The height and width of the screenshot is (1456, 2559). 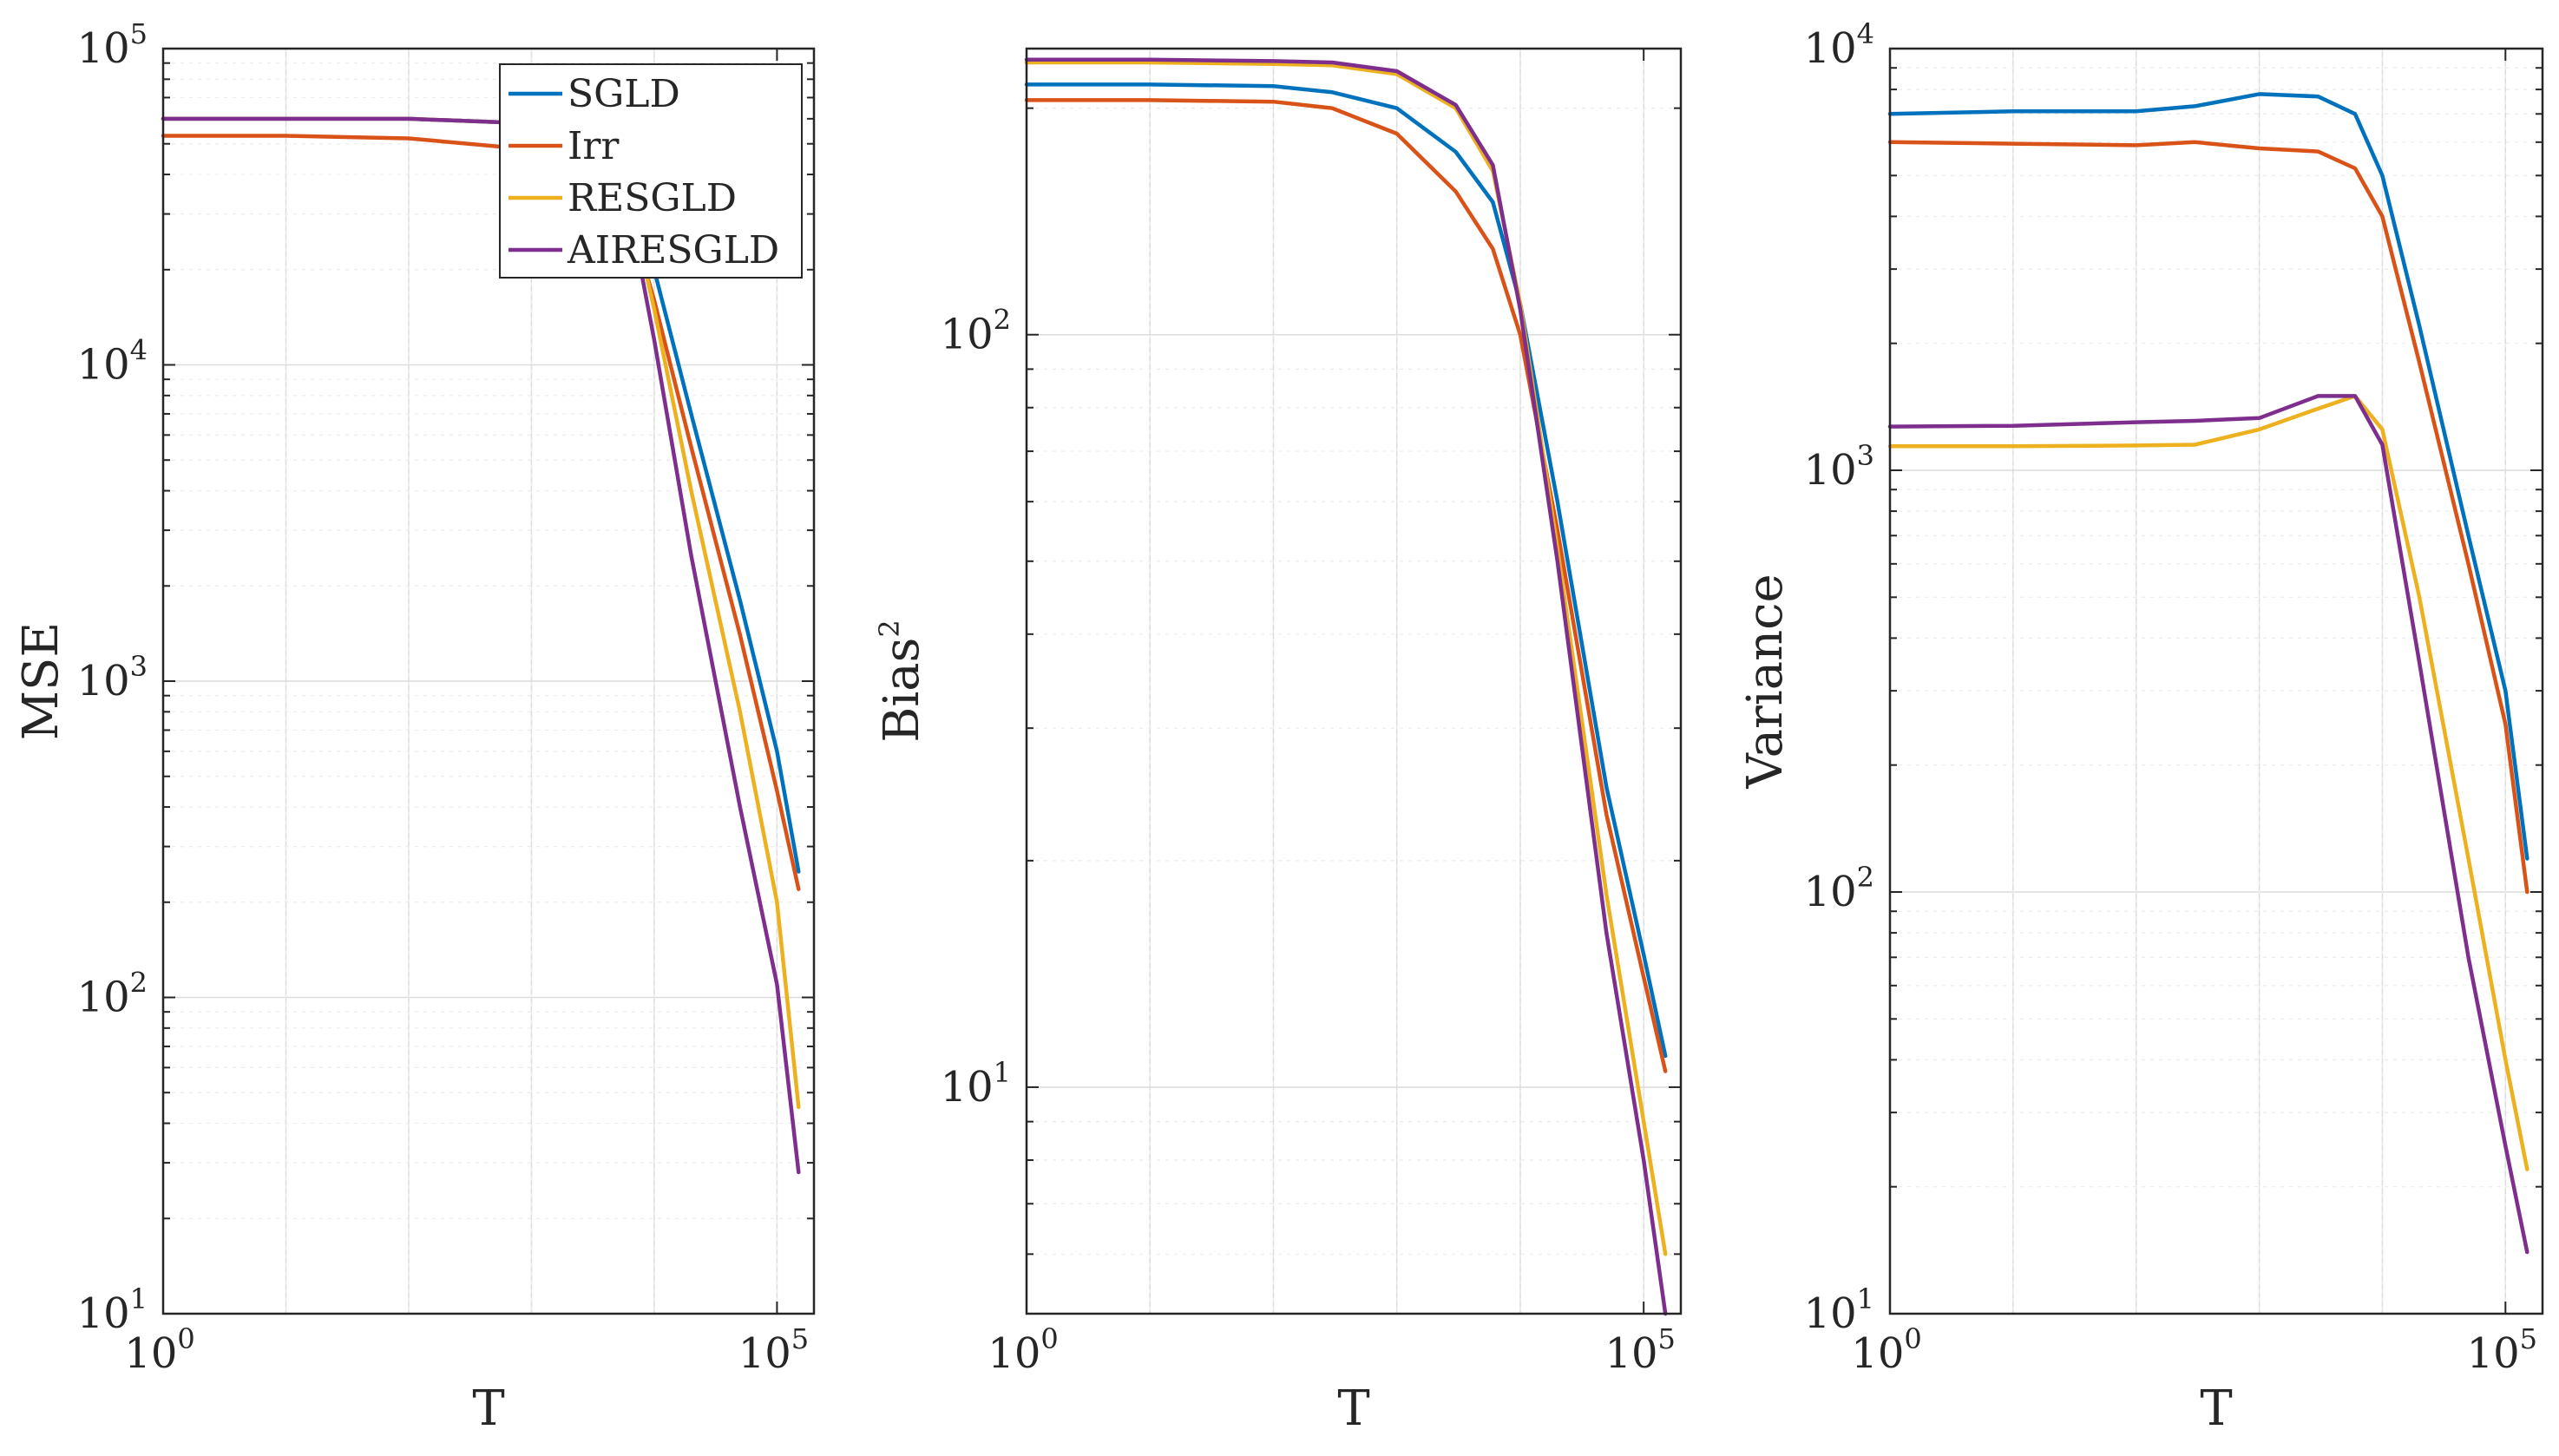 What do you see at coordinates (673, 250) in the screenshot?
I see `legend-label-airesgld: AIRESGLD` at bounding box center [673, 250].